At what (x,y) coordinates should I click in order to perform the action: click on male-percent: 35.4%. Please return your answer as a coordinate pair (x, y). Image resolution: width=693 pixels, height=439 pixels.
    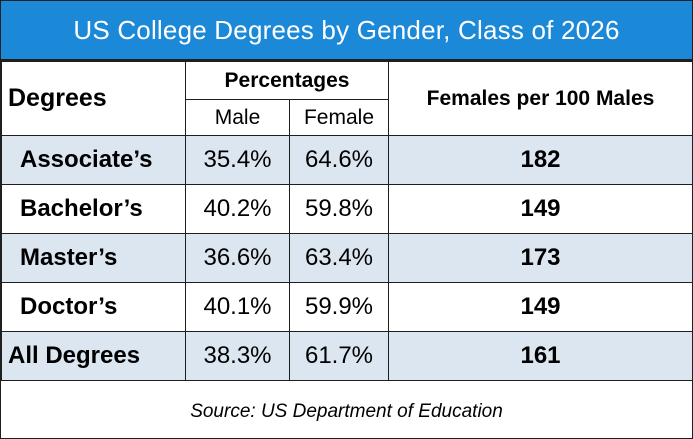
    Looking at the image, I should click on (237, 160).